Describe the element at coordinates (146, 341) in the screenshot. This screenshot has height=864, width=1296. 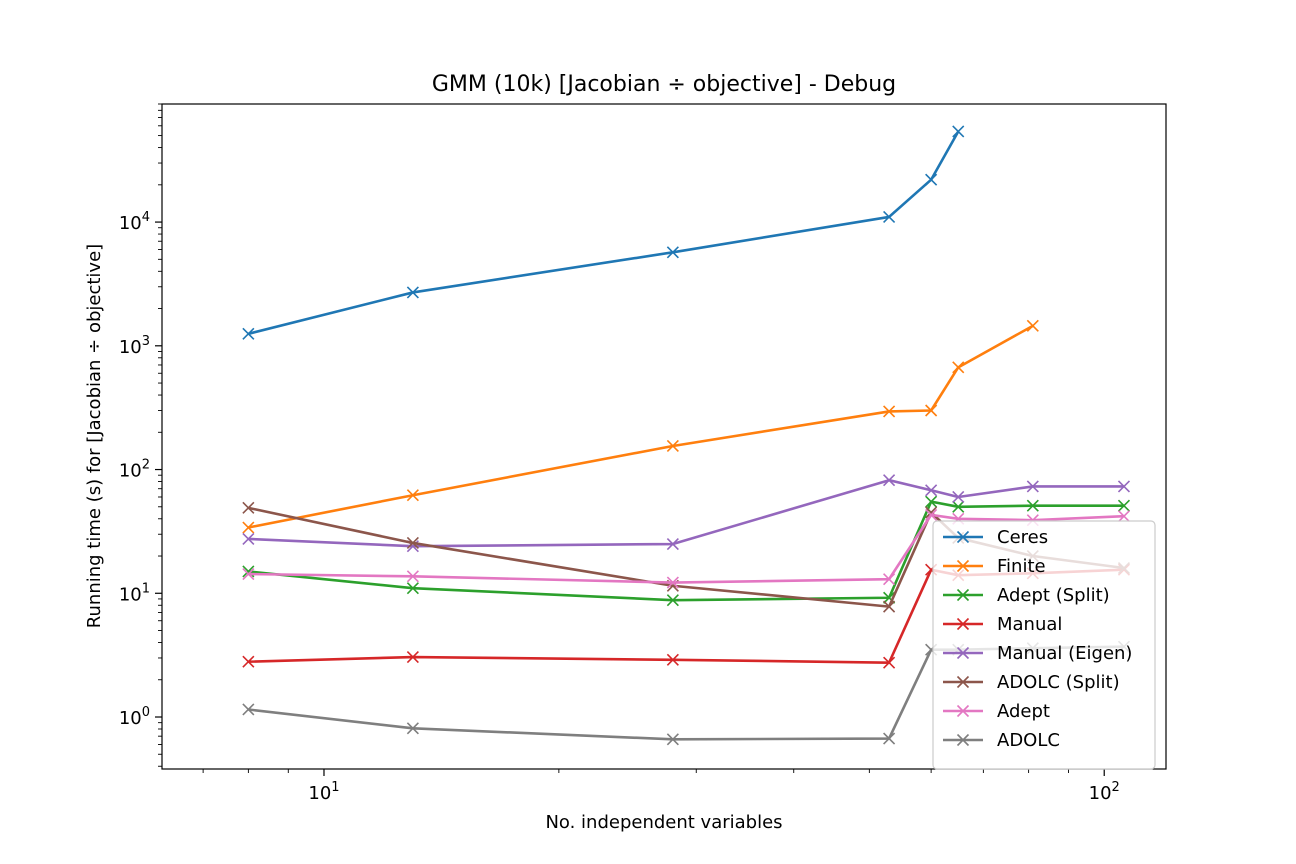
I see `y-tick-label-exp: 3` at that location.